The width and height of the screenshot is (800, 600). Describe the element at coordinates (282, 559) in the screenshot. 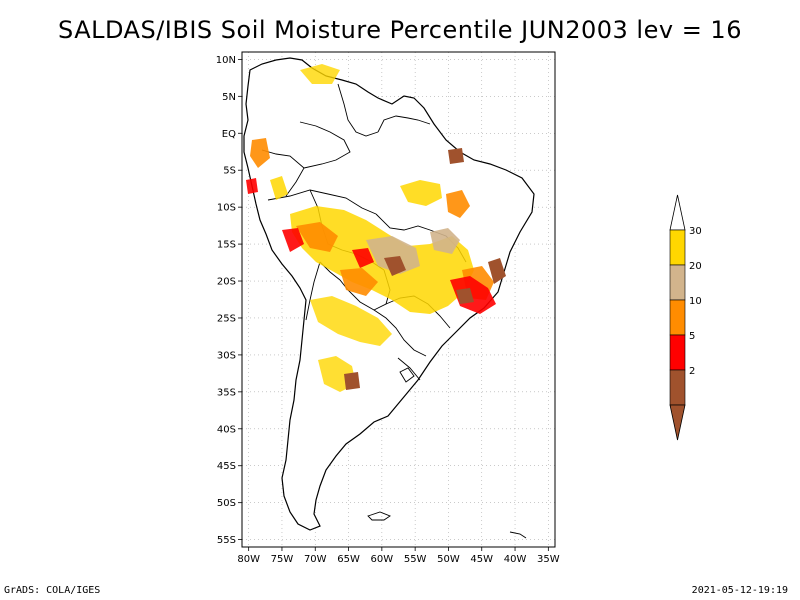

I see `lon-tick-label: 75W` at that location.